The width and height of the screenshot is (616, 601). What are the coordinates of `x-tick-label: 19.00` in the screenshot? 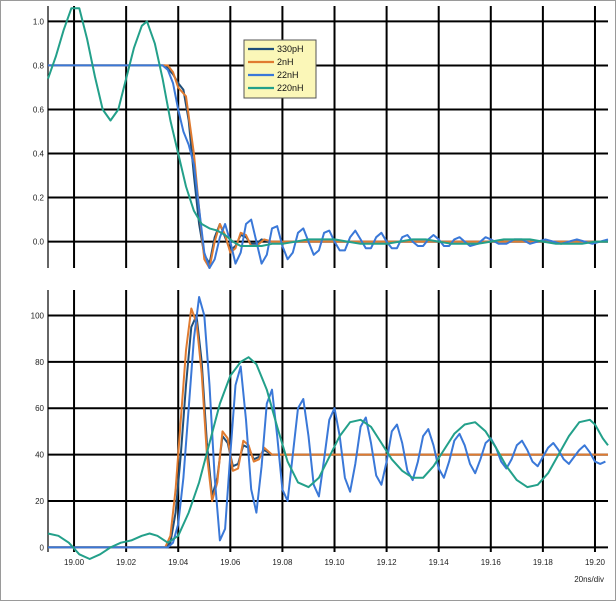 It's located at (74, 562).